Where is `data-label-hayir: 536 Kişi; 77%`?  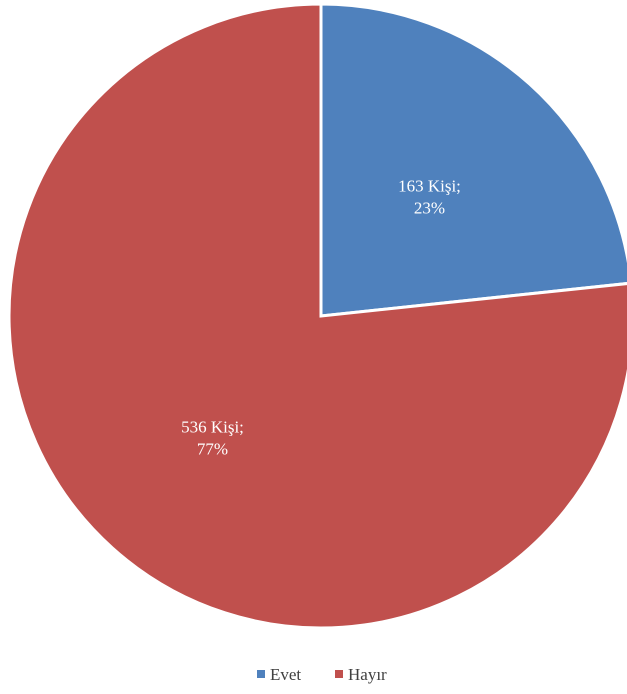
data-label-hayir: 536 Kişi; 77% is located at coordinates (212, 438).